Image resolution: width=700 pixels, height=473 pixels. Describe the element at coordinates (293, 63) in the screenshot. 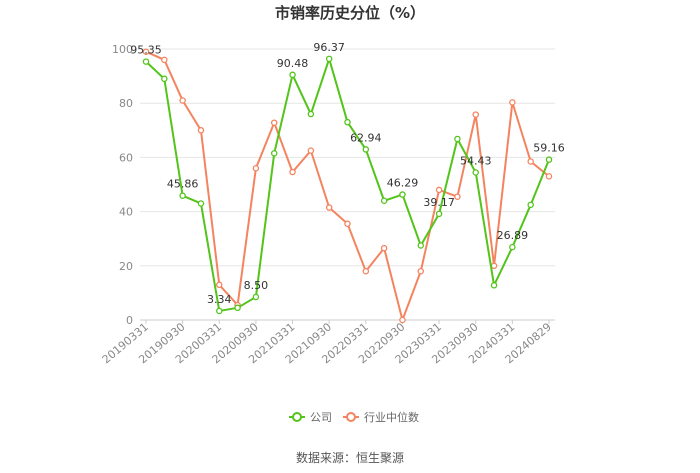

I see `data-label: 90.48` at that location.